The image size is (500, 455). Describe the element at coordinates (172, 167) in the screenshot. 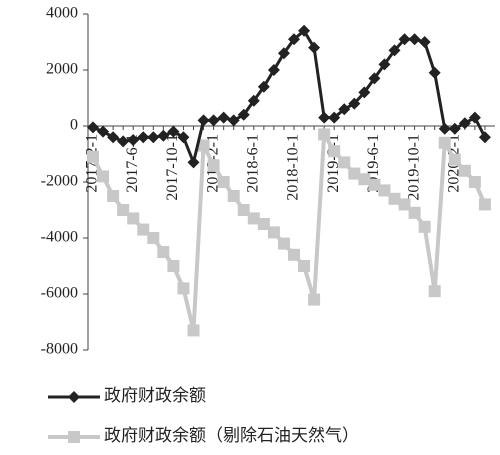

I see `x-tick-label: 2017-10-1` at that location.